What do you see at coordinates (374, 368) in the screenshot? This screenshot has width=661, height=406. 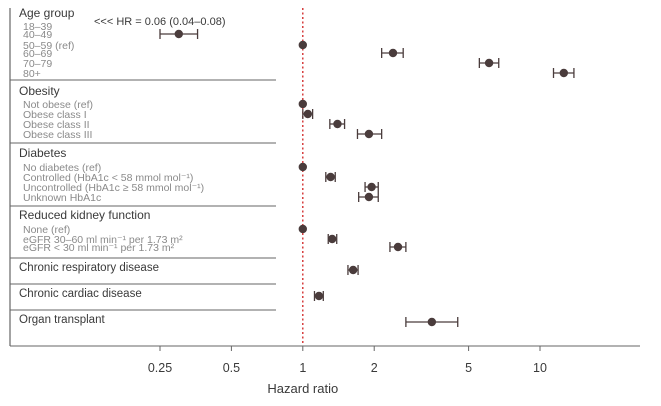 I see `x-tick-label: 2` at bounding box center [374, 368].